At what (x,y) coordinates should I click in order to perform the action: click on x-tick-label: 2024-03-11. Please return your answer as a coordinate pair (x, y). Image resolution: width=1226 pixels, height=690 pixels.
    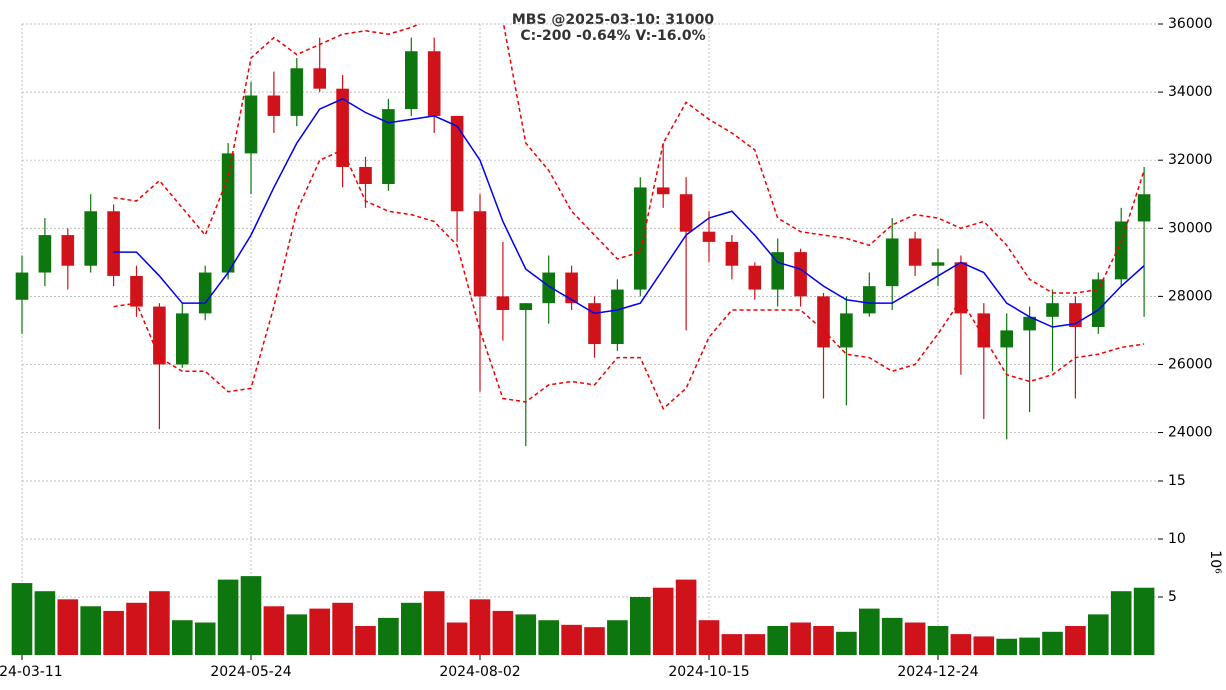
    Looking at the image, I should click on (31, 672).